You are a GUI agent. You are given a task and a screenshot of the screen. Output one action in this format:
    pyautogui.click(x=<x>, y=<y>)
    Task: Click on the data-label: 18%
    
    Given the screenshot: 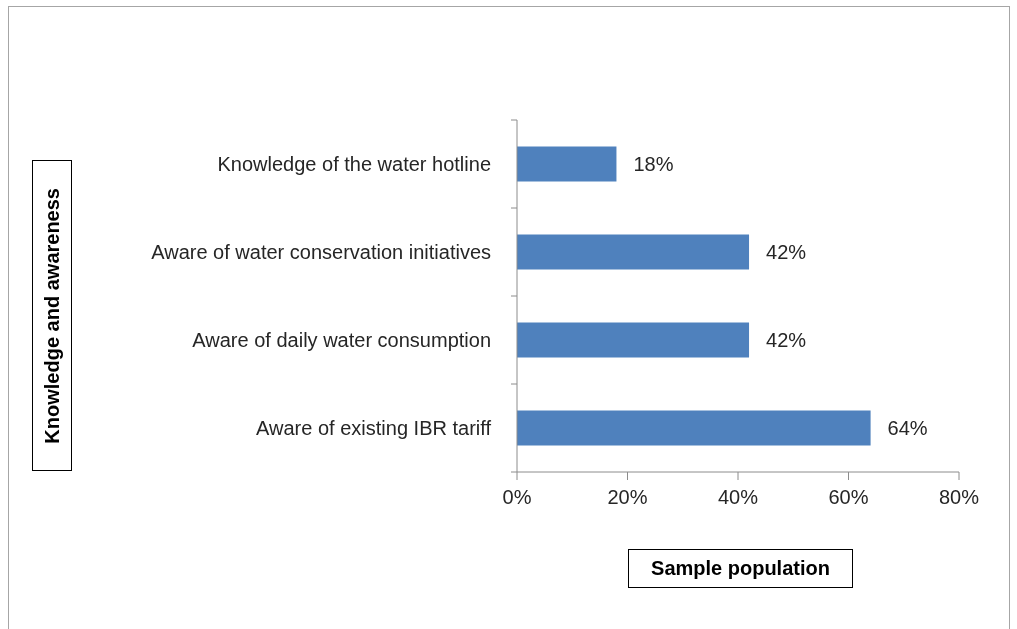 What is the action you would take?
    pyautogui.click(x=653, y=164)
    